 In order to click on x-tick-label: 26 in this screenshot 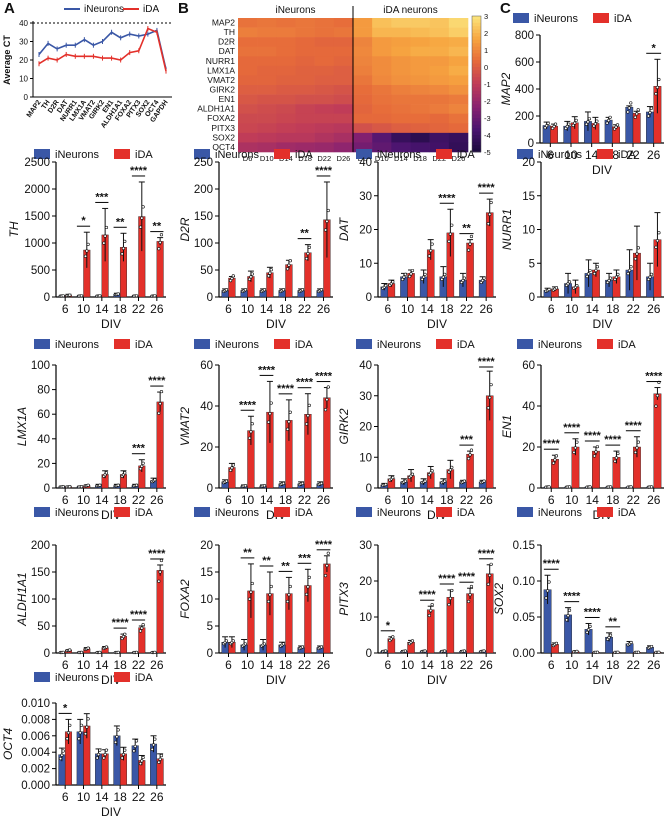, I will do `click(324, 665)`.